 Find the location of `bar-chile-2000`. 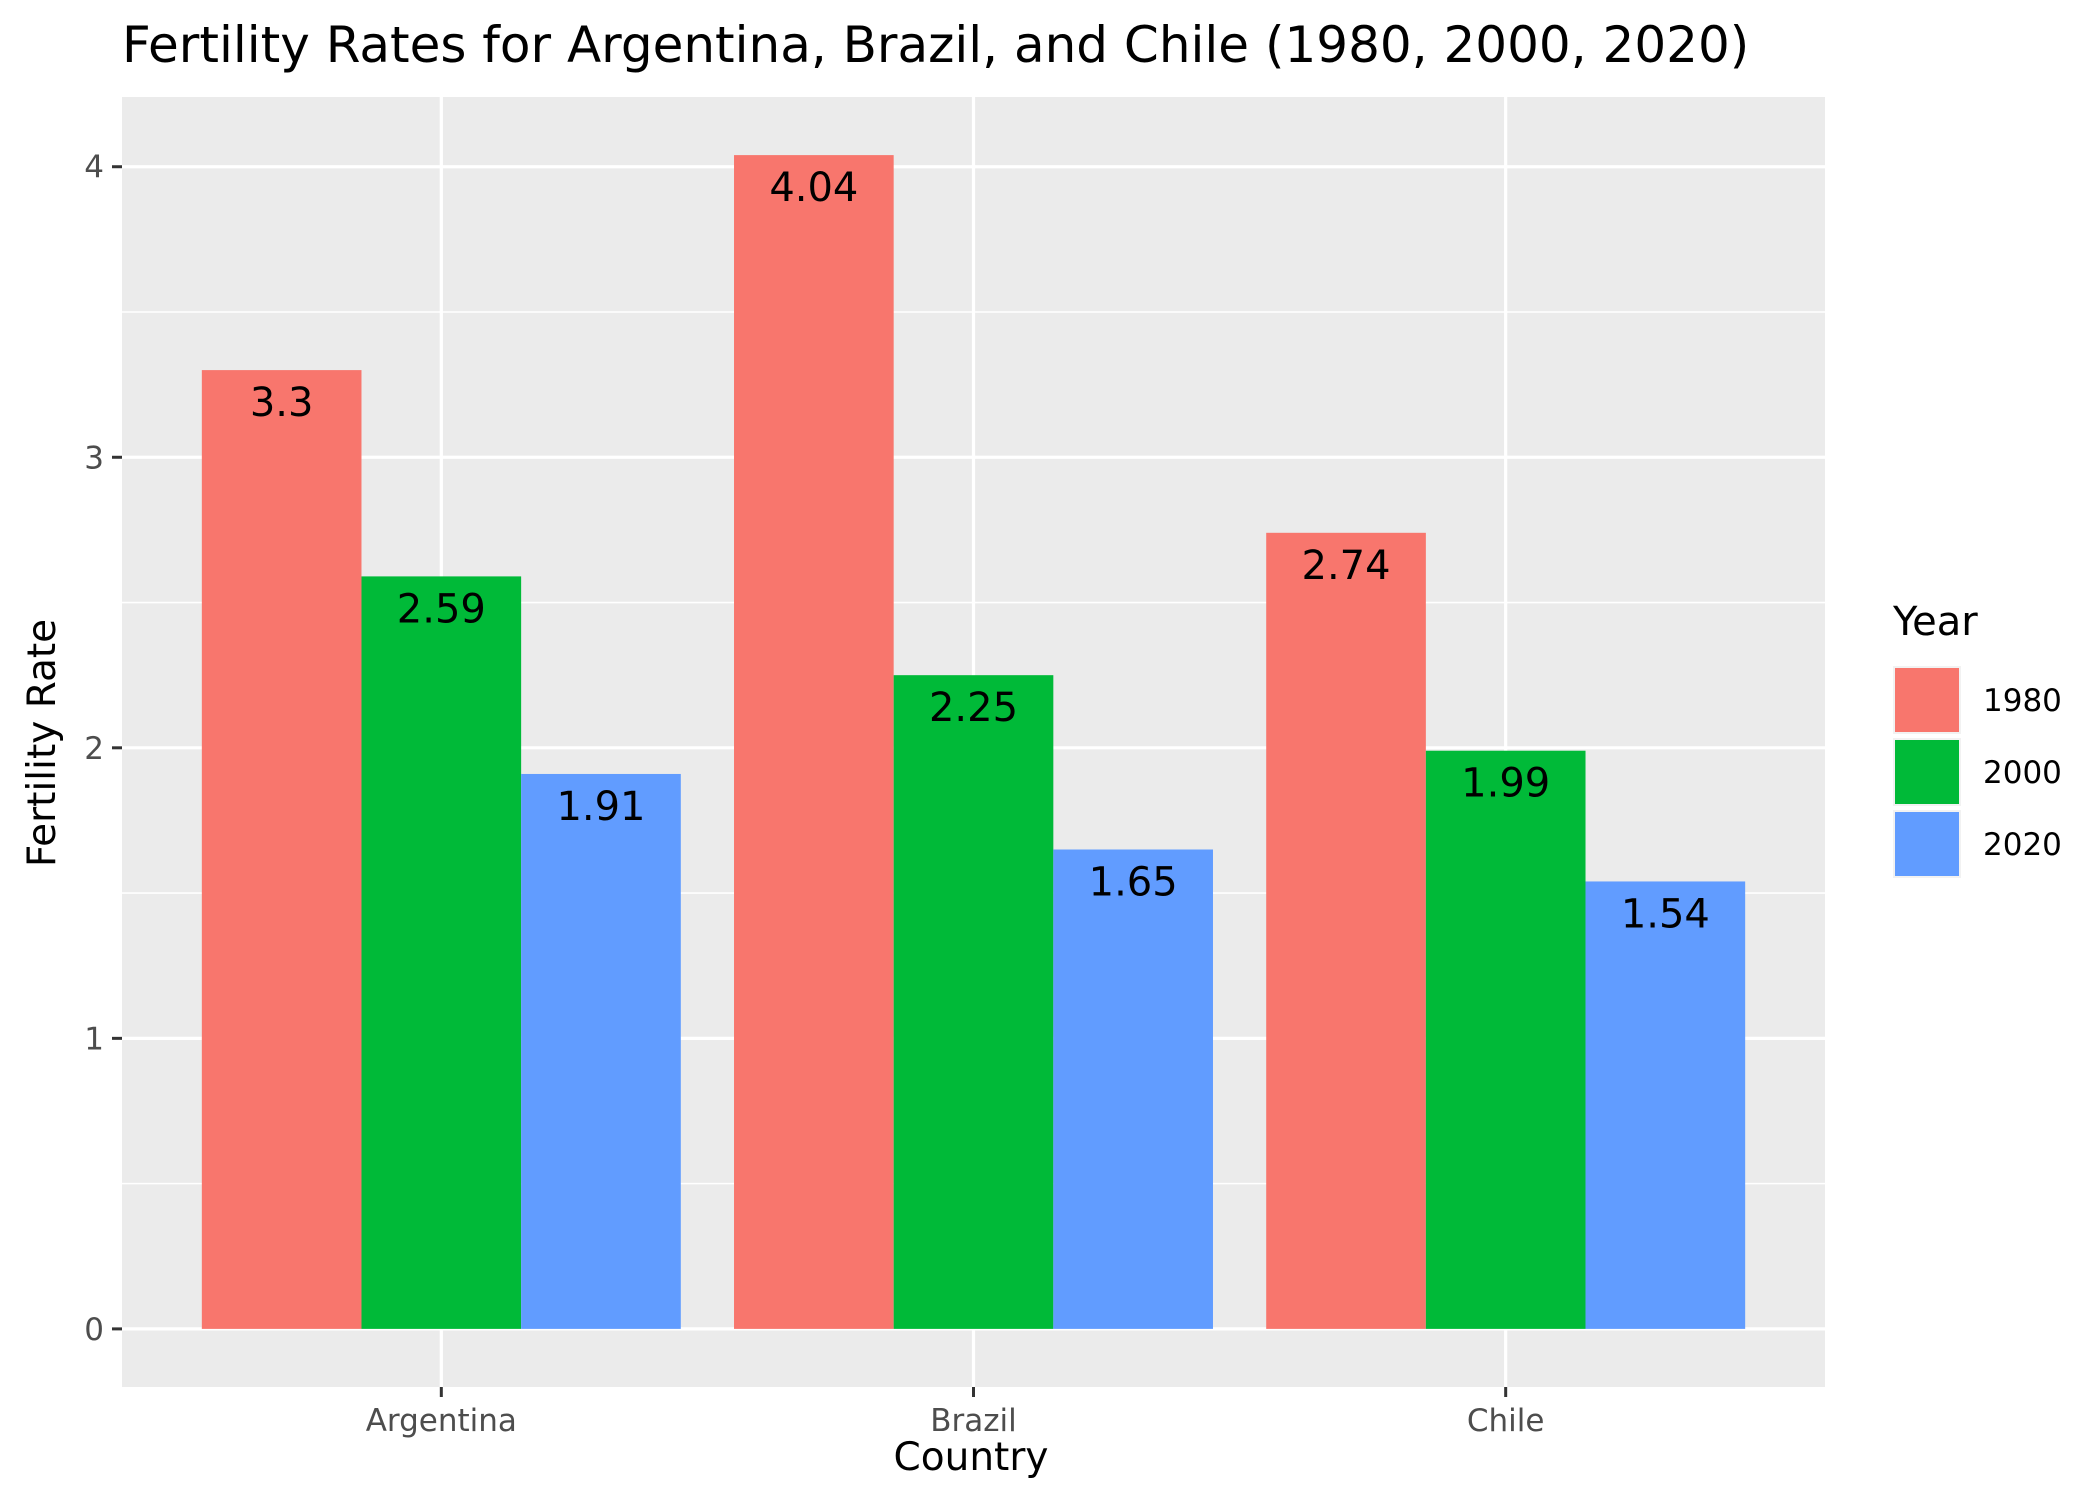

bar-chile-2000 is located at coordinates (1505, 1039).